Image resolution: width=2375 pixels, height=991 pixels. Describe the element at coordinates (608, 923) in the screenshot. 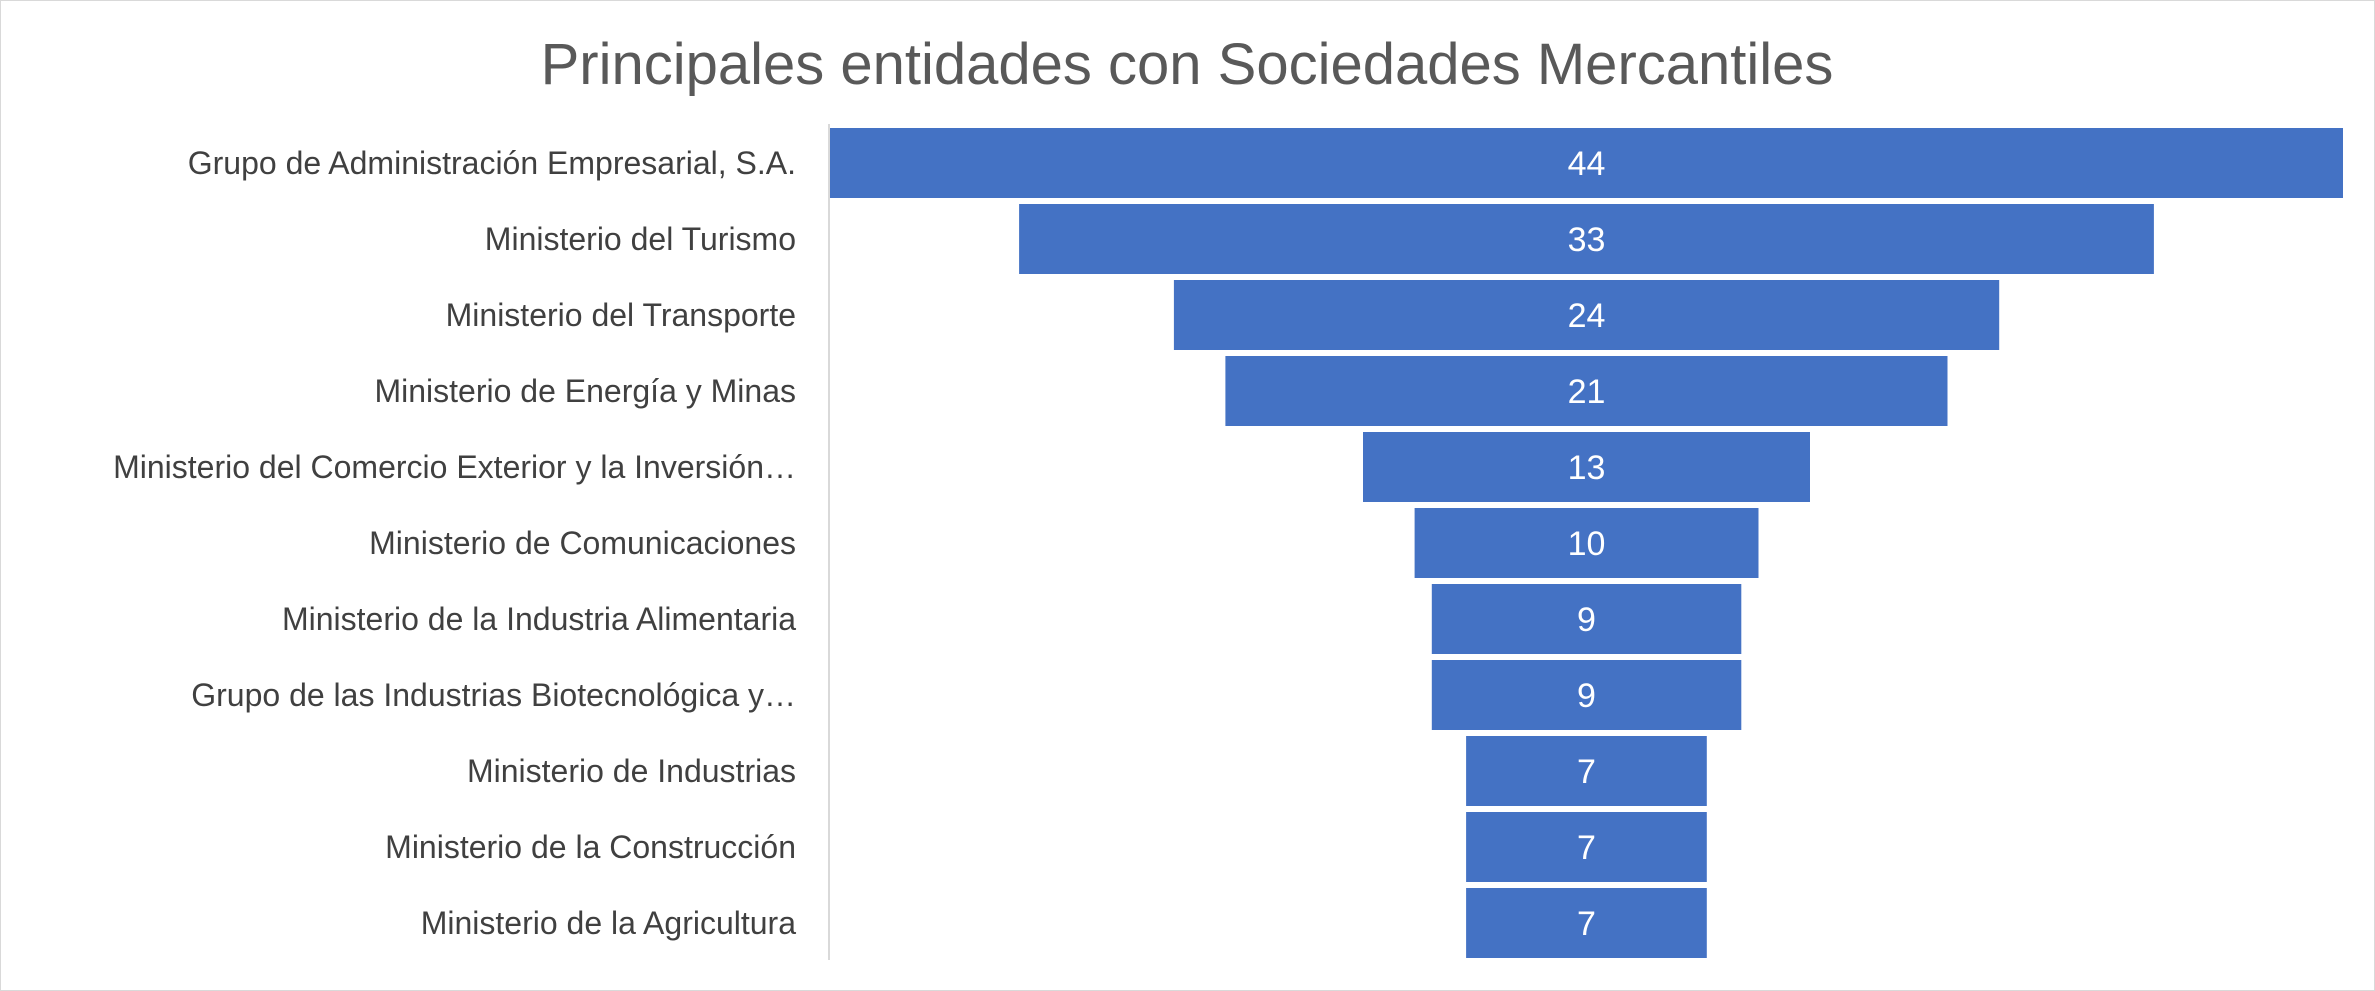

I see `category-label: Ministerio de la Agricultura` at that location.